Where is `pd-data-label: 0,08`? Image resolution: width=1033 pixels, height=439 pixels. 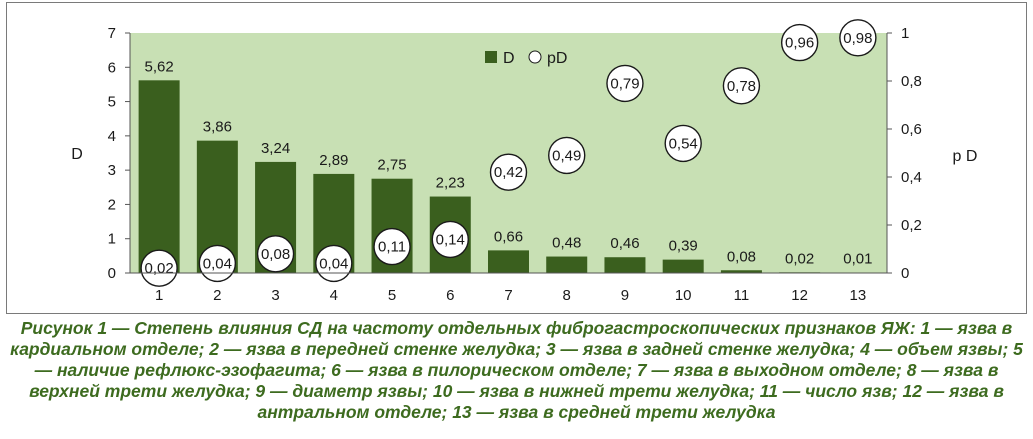 pd-data-label: 0,08 is located at coordinates (275, 254).